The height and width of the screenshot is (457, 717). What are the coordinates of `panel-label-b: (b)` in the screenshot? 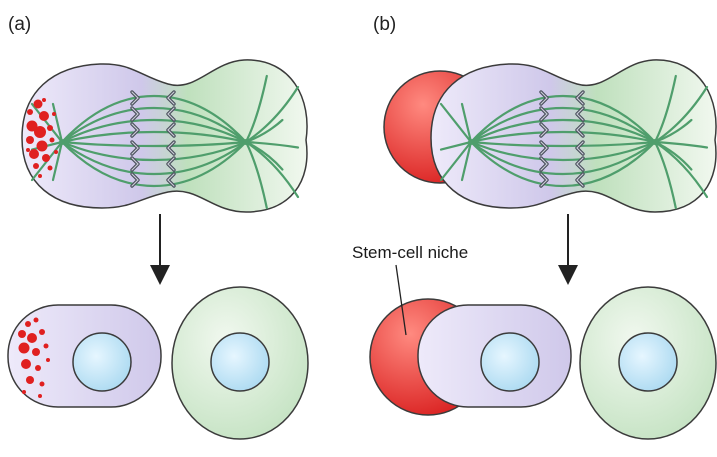 It's located at (384, 24).